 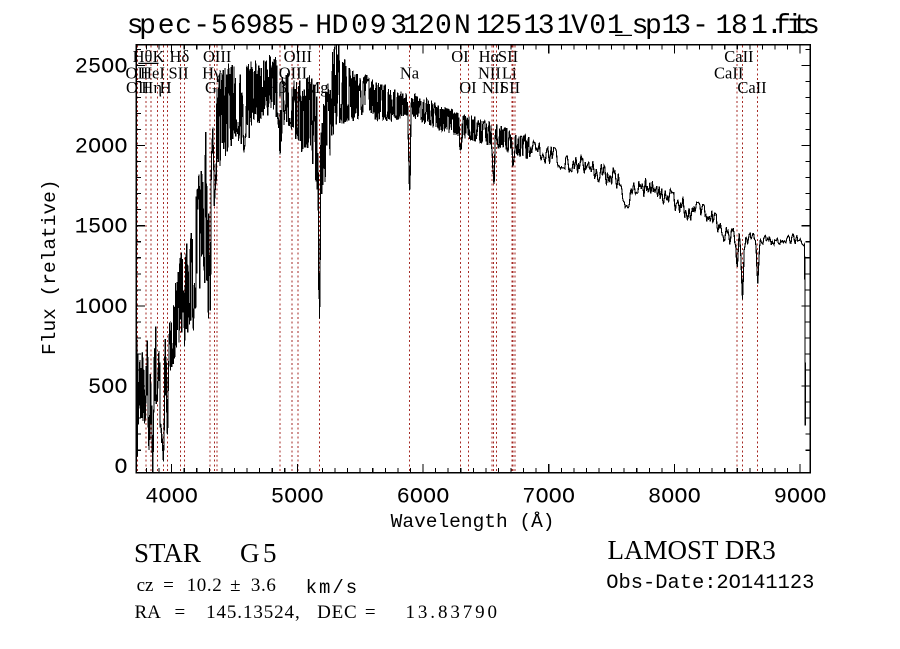 What do you see at coordinates (151, 87) in the screenshot?
I see `svg-text: Hη` at bounding box center [151, 87].